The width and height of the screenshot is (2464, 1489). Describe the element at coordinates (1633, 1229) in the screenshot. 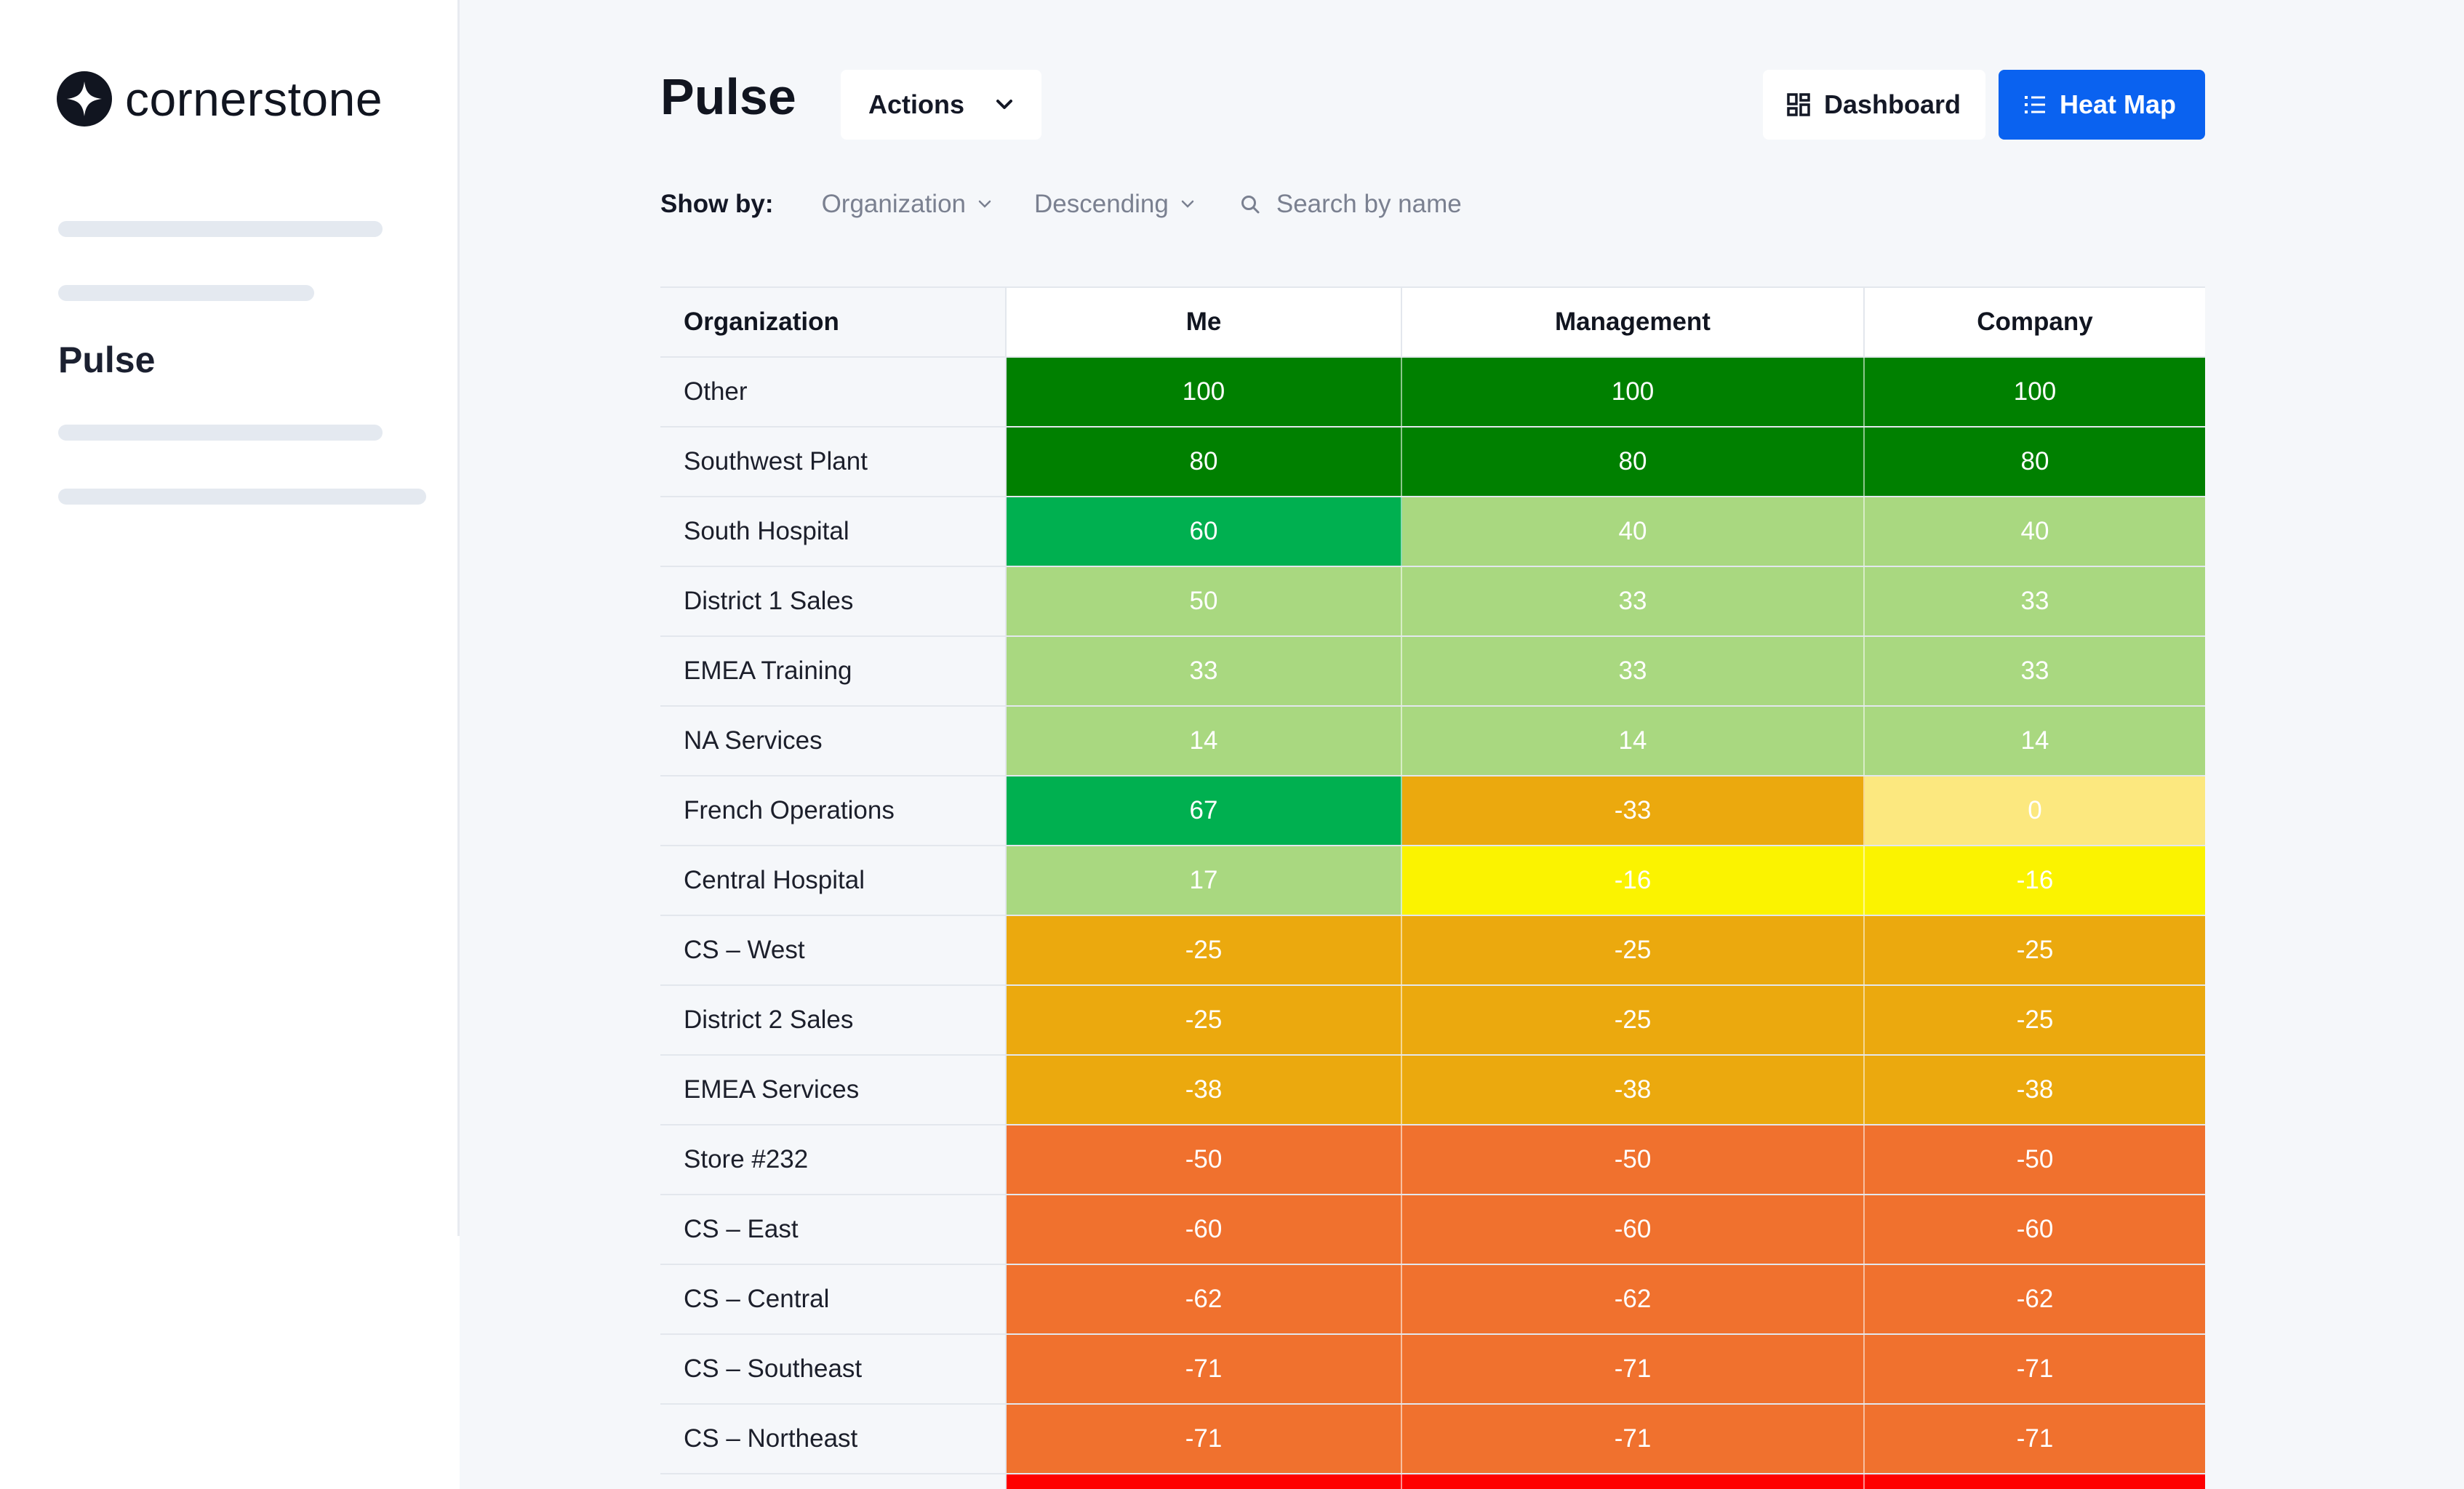

I see `score-cell-management: -60` at that location.